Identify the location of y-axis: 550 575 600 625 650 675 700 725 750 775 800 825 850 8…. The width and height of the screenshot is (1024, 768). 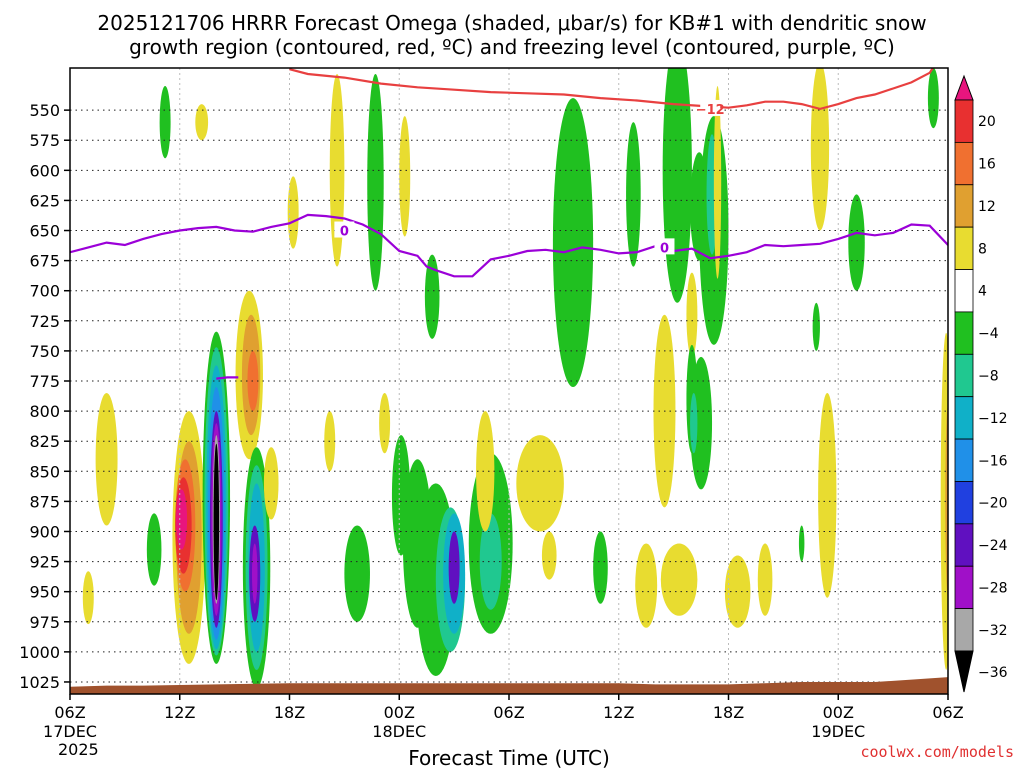
(44, 396).